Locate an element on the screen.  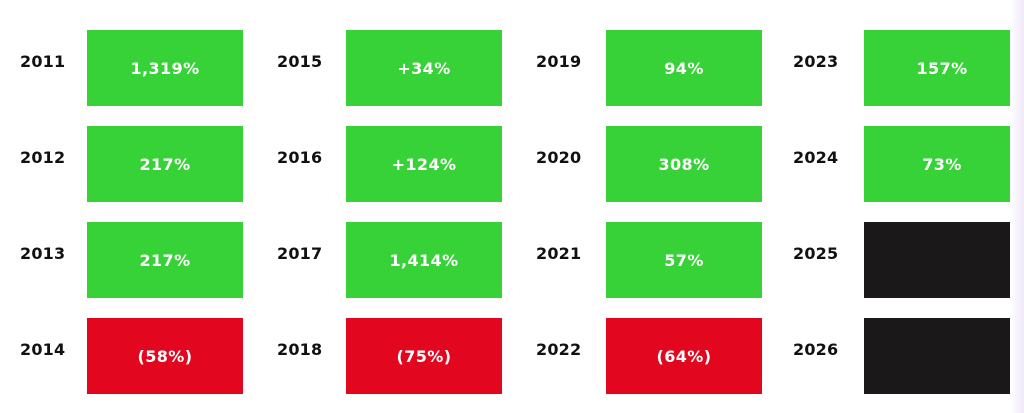
return-cell-positive: 1,319% is located at coordinates (165, 68).